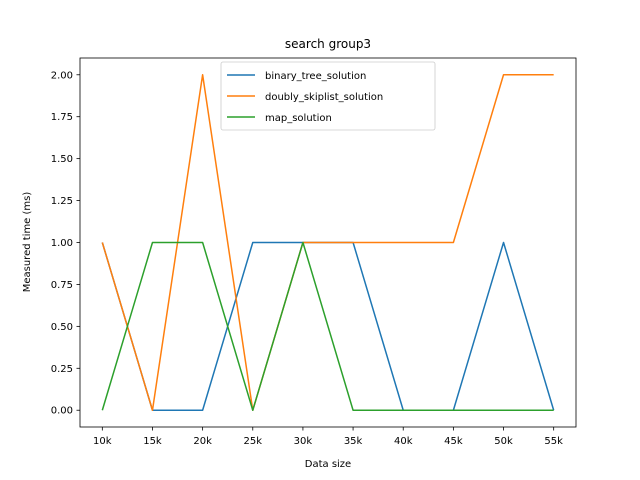 The width and height of the screenshot is (640, 480). What do you see at coordinates (553, 441) in the screenshot?
I see `x-tick-label: 55k` at bounding box center [553, 441].